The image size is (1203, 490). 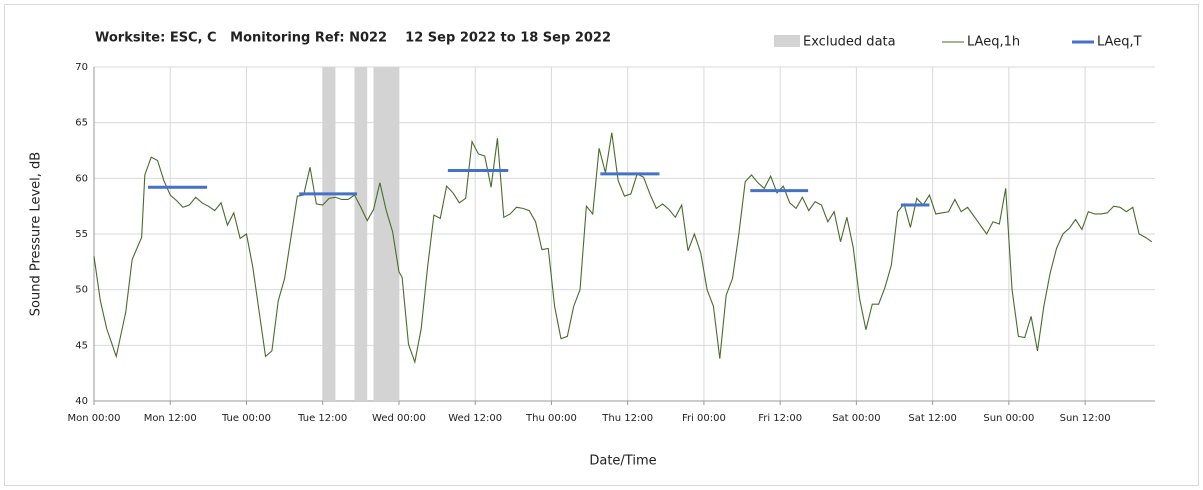 What do you see at coordinates (399, 418) in the screenshot?
I see `x-tick-label: Wed 00:00` at bounding box center [399, 418].